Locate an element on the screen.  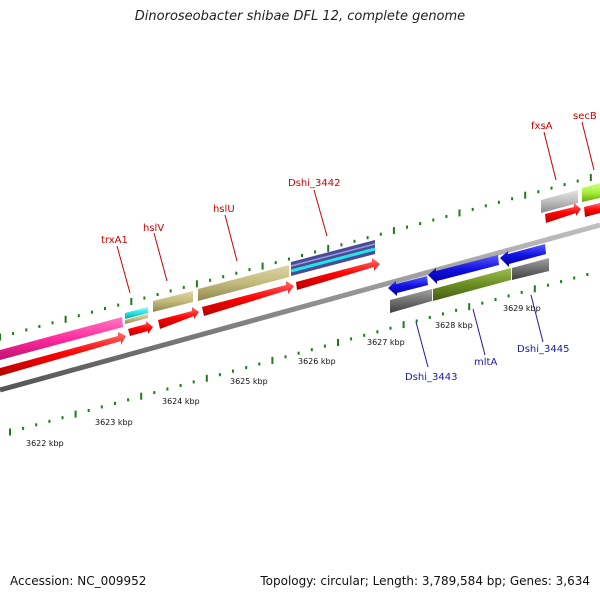
cds-track-bottom is located at coordinates (467, 270).